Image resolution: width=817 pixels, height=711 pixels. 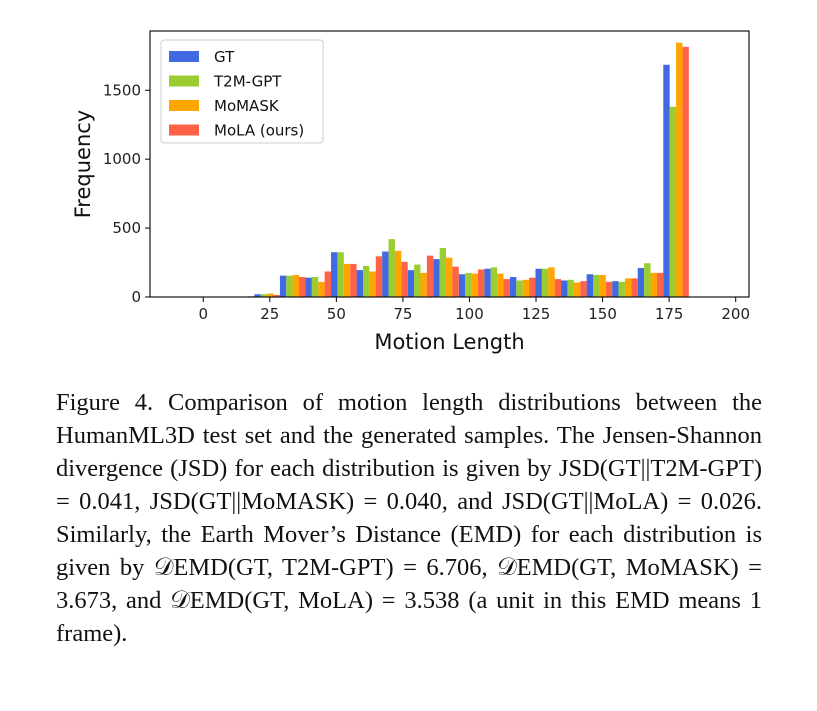 I want to click on x-tick-label: 75, so click(x=402, y=314).